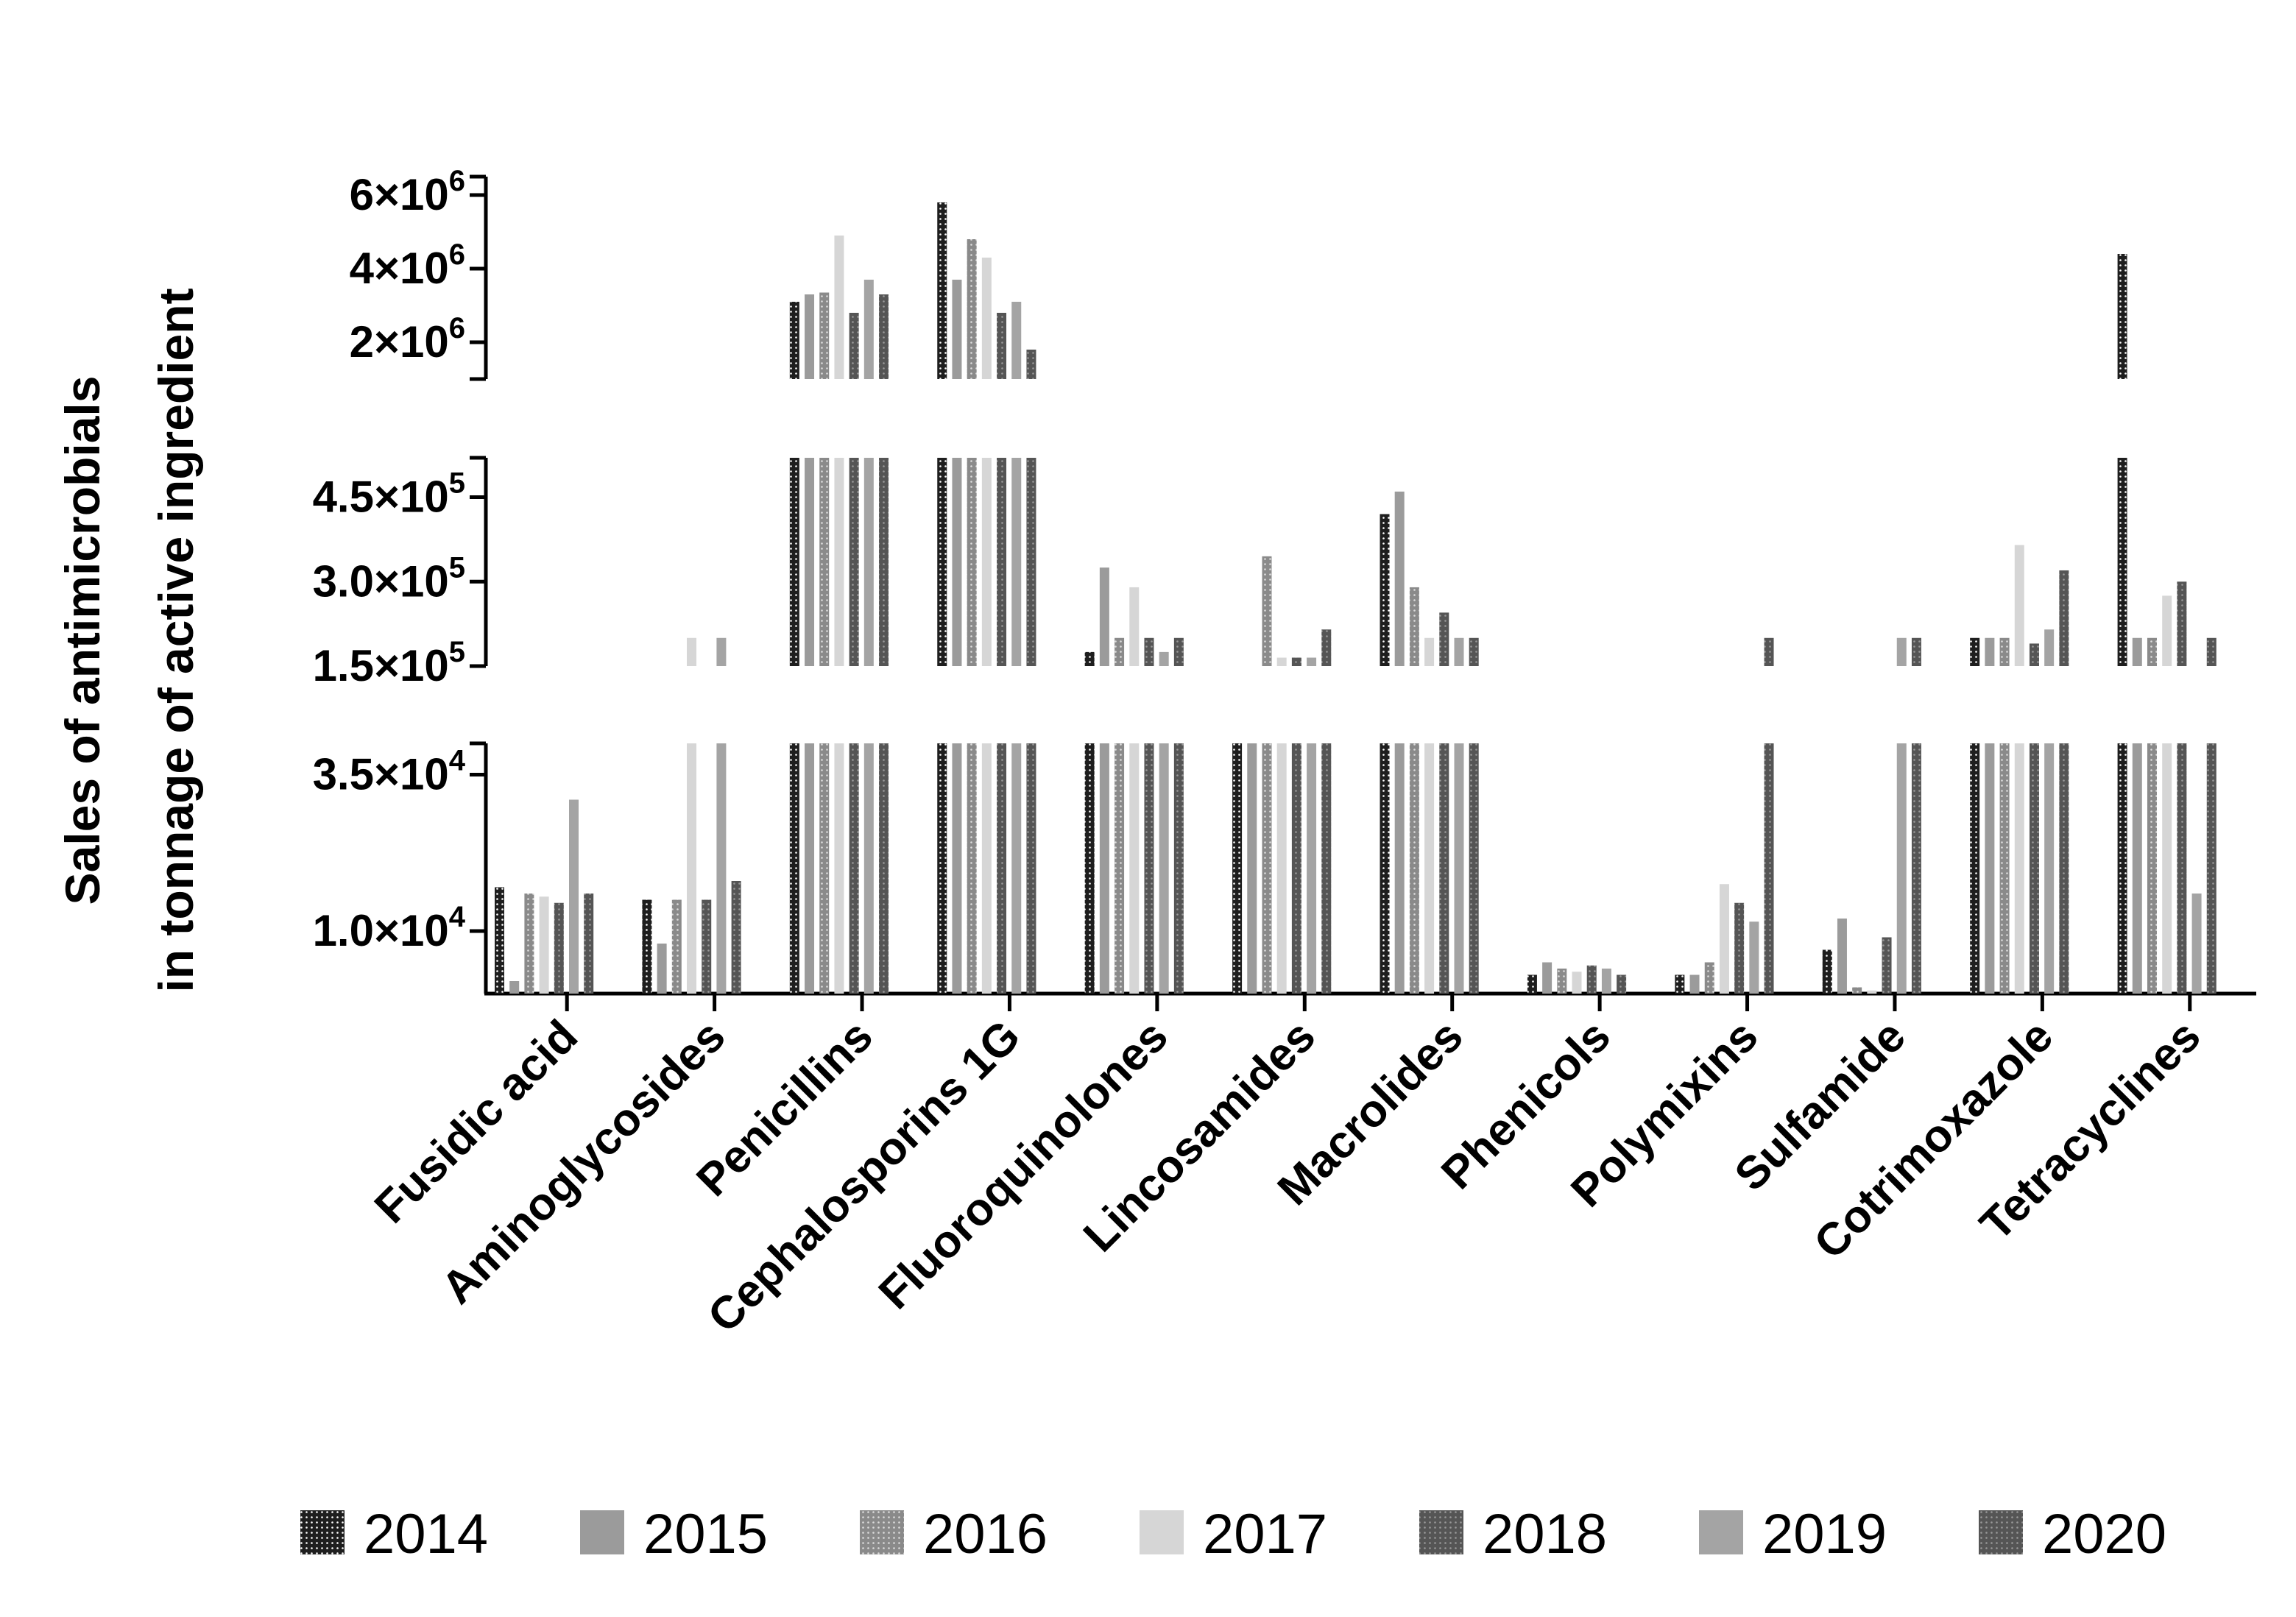  Describe the element at coordinates (1724, 939) in the screenshot. I see `bar-2017-polymixins` at that location.